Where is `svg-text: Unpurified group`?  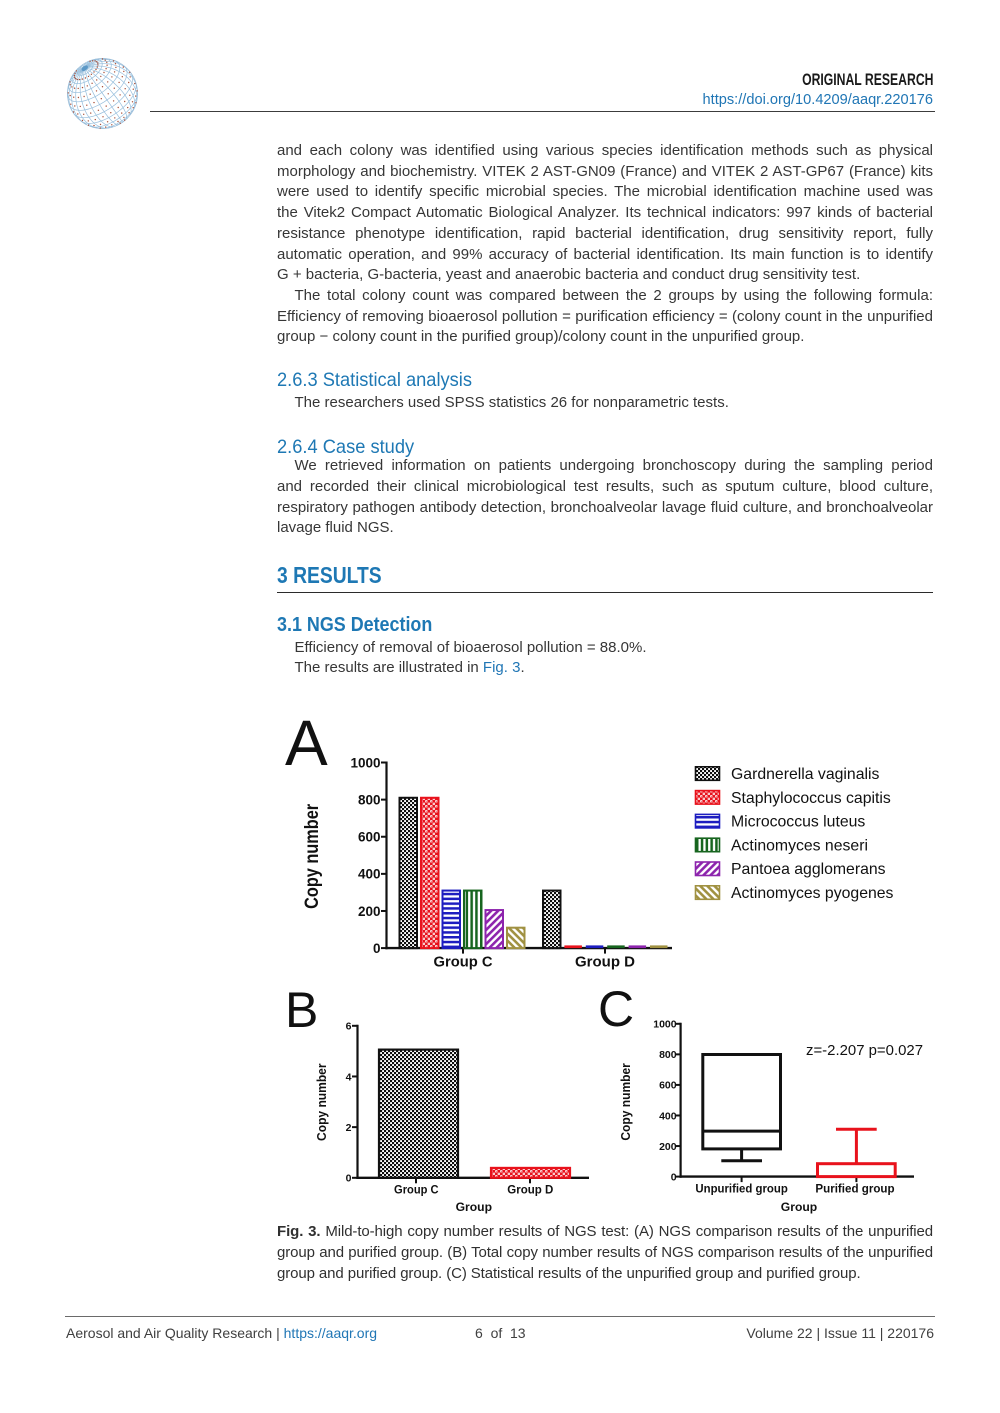
svg-text: Unpurified group is located at coordinates (741, 1189).